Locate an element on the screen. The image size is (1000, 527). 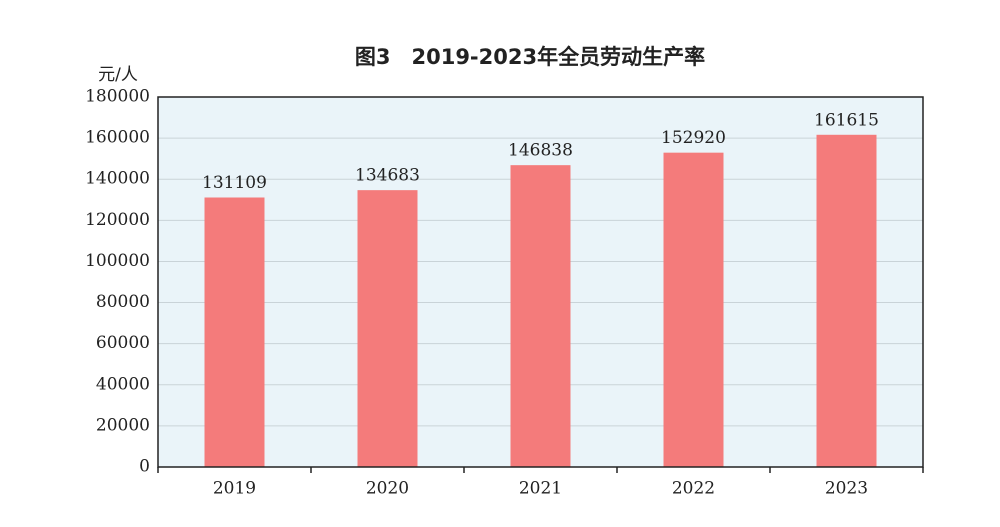
y-tick-label: 120000 is located at coordinates (117, 220).